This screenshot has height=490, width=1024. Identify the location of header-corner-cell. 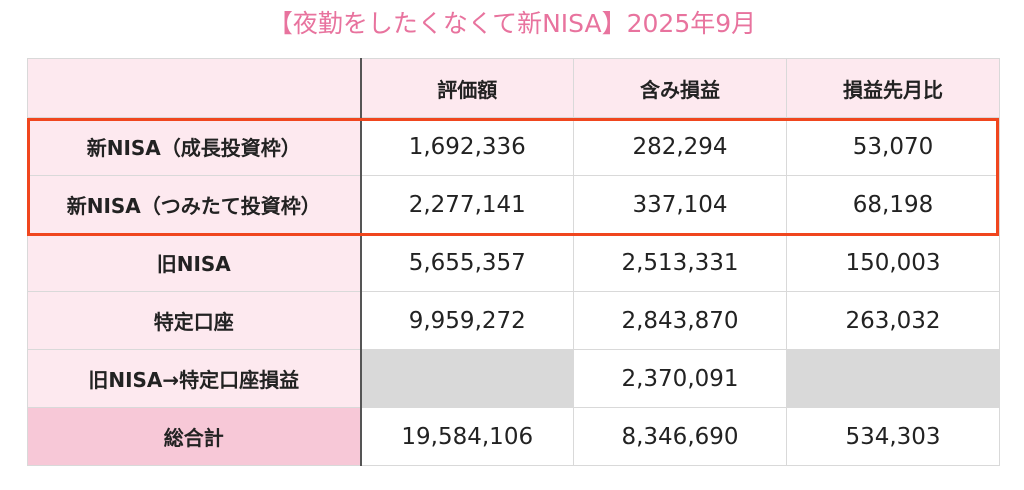
(194, 88).